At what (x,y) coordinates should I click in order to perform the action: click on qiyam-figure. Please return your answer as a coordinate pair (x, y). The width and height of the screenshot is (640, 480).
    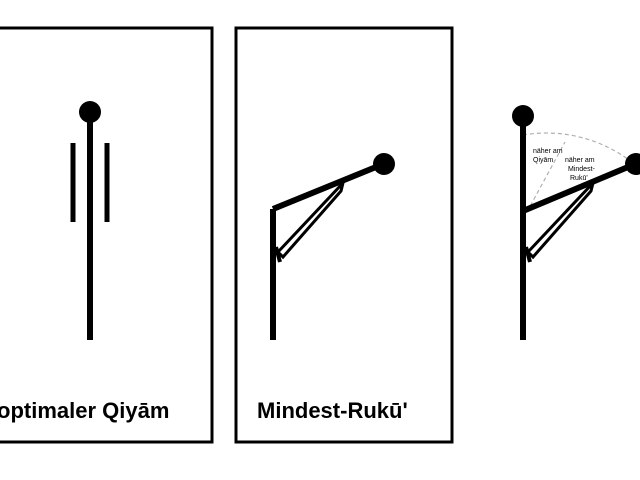
    Looking at the image, I should click on (90, 220).